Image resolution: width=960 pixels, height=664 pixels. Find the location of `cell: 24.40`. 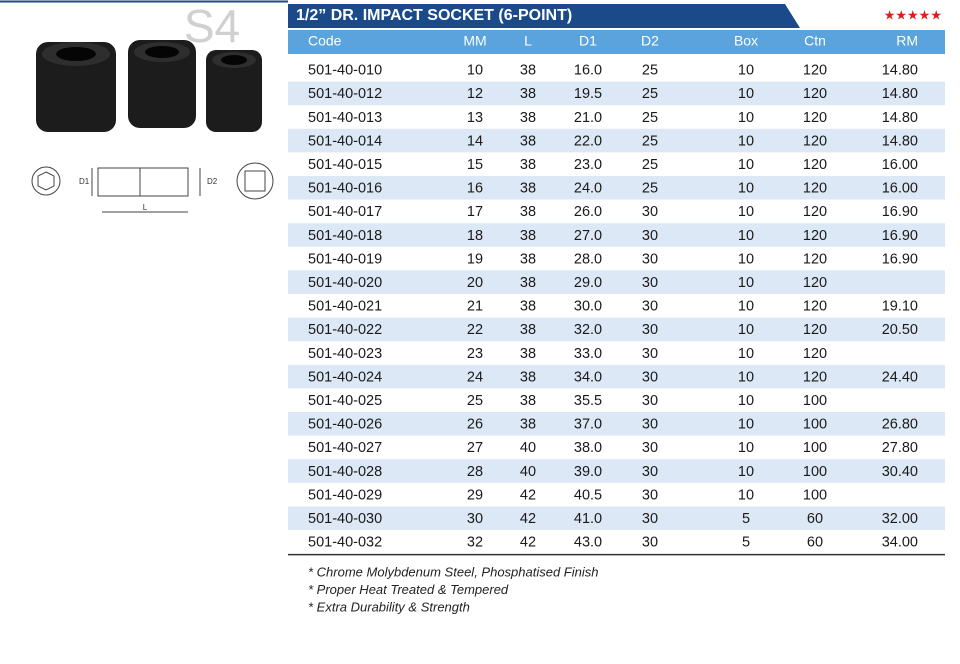

cell: 24.40 is located at coordinates (900, 377).